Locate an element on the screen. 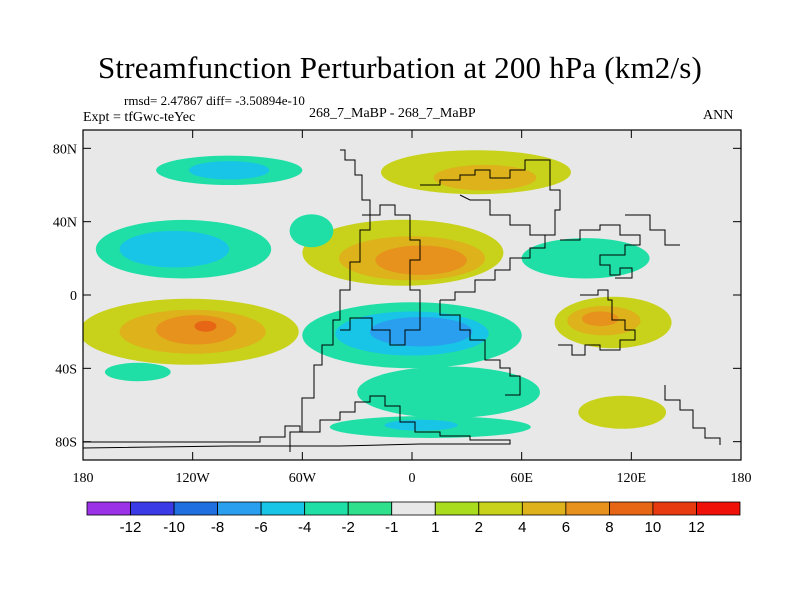 Image resolution: width=800 pixels, height=600 pixels. contour-south-pacific-high-lat-negative is located at coordinates (137, 372).